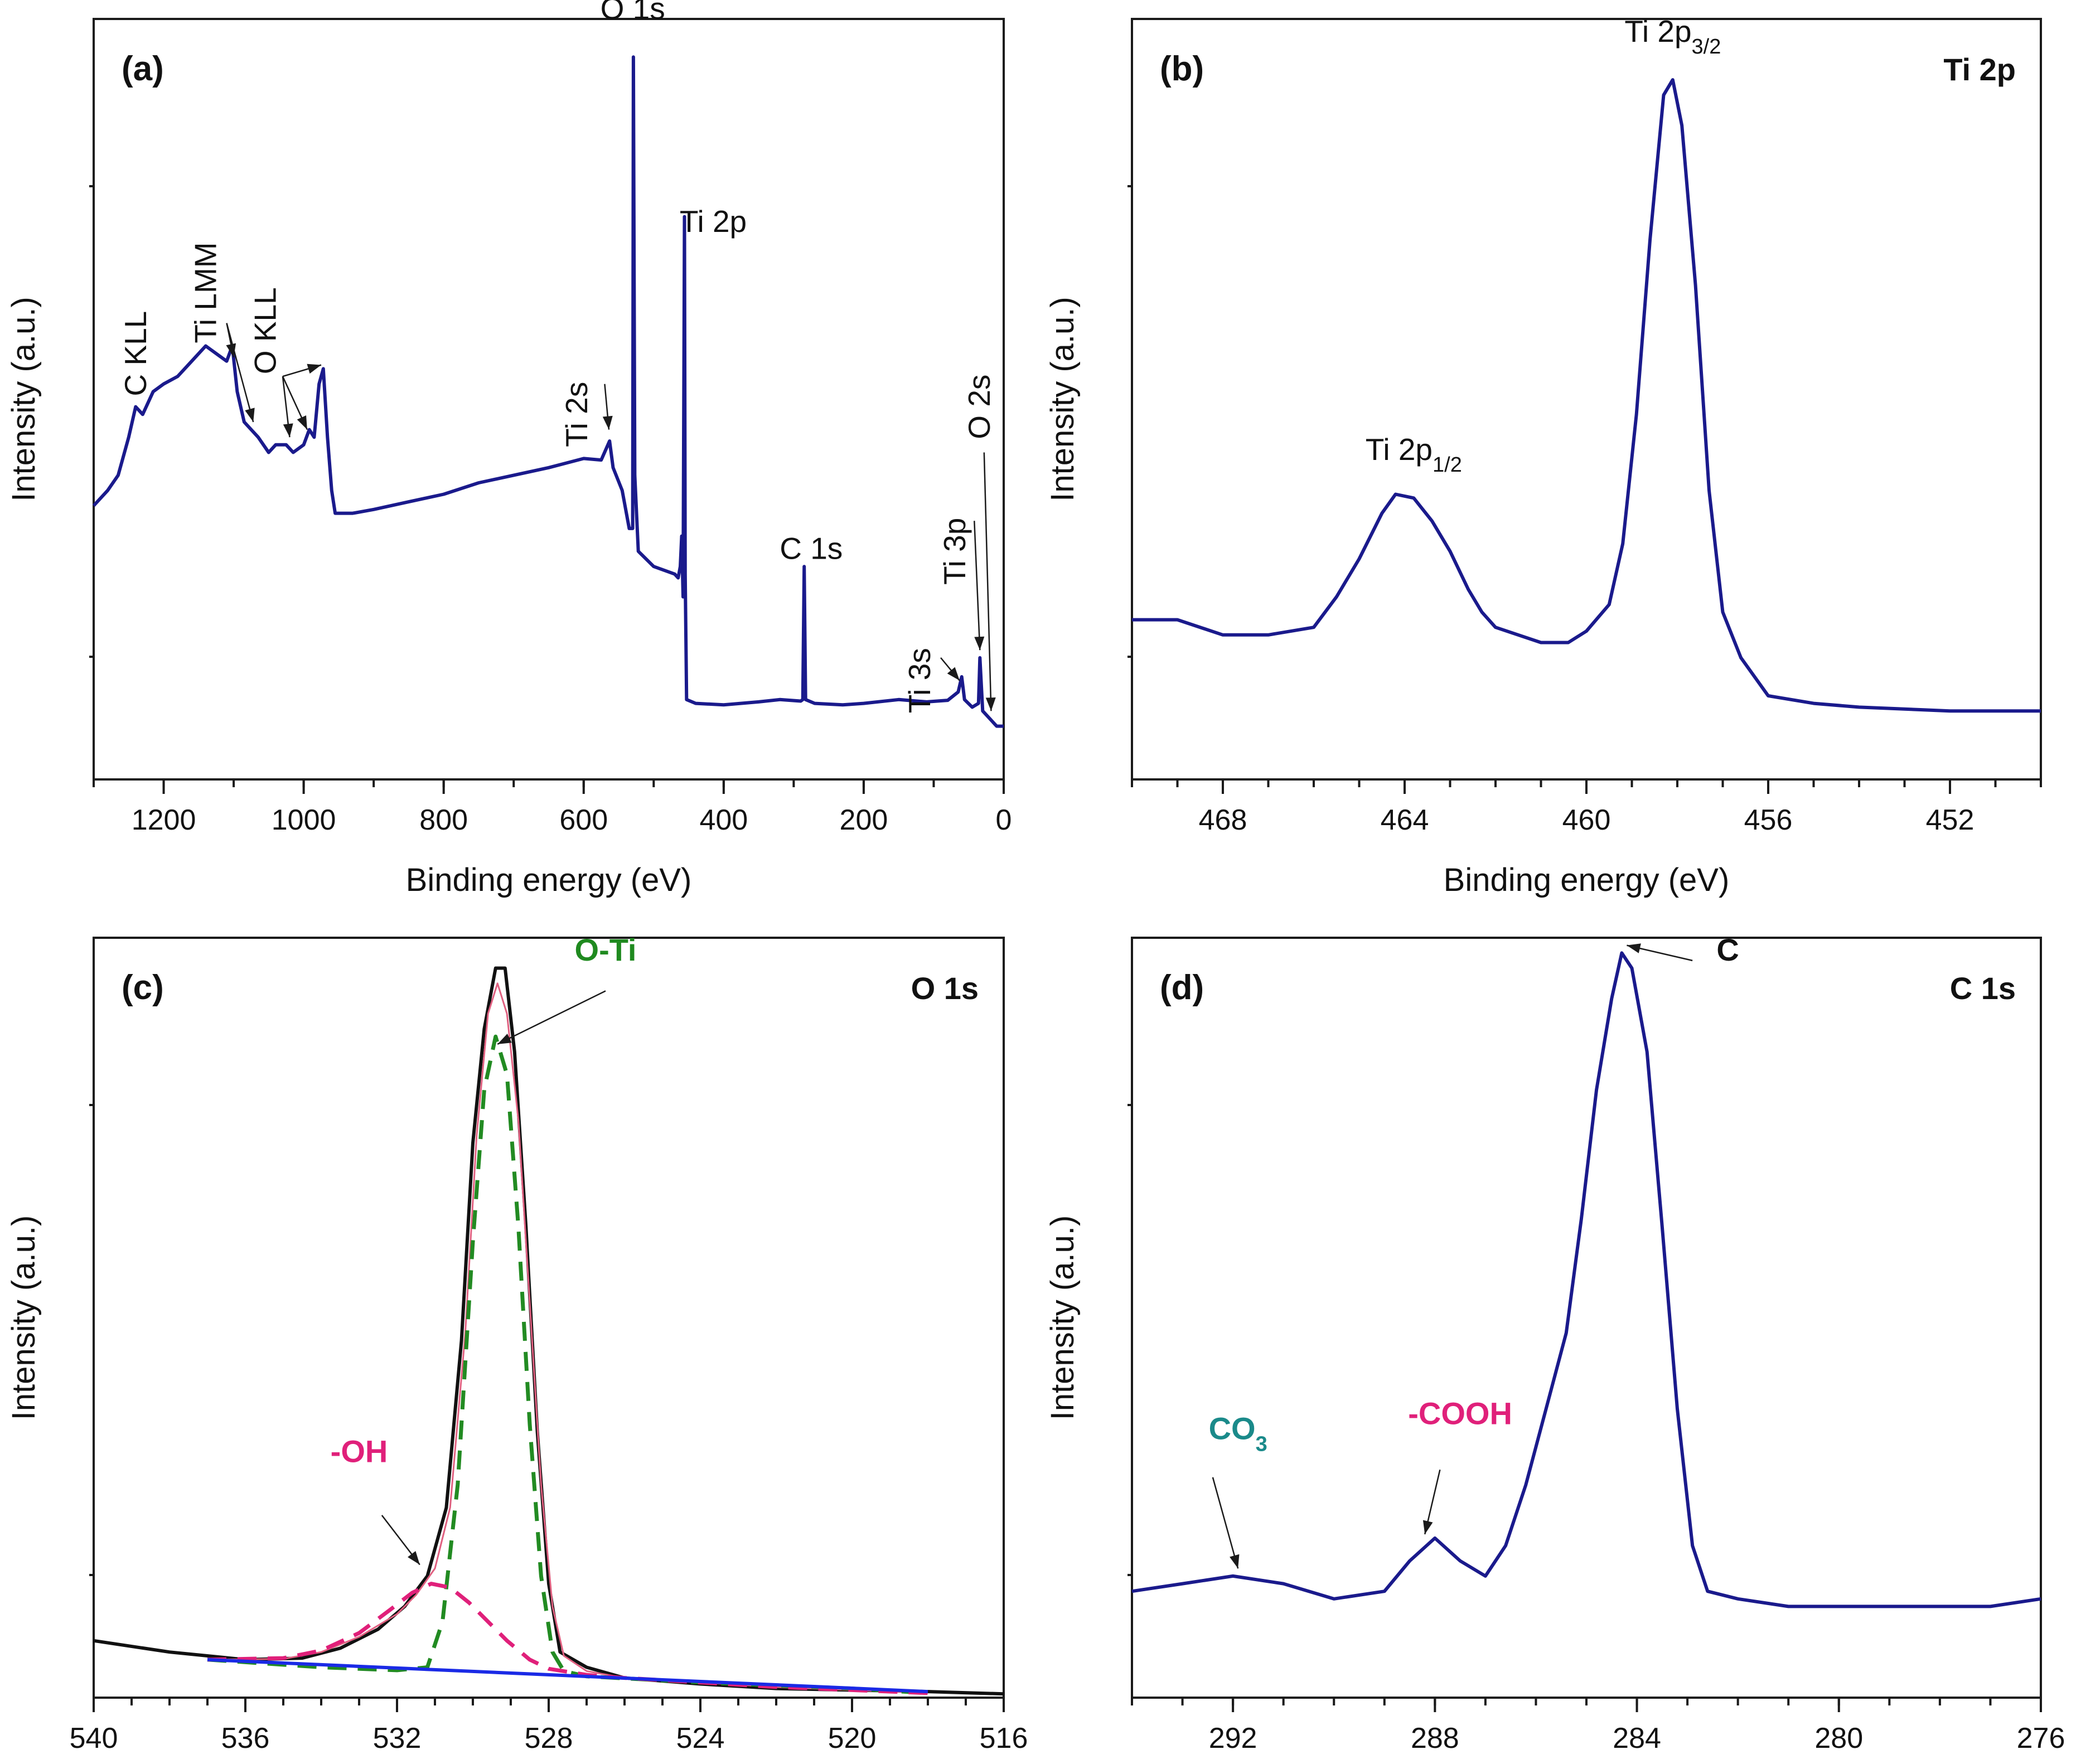  I want to click on x-tick-label: 516, so click(1004, 1738).